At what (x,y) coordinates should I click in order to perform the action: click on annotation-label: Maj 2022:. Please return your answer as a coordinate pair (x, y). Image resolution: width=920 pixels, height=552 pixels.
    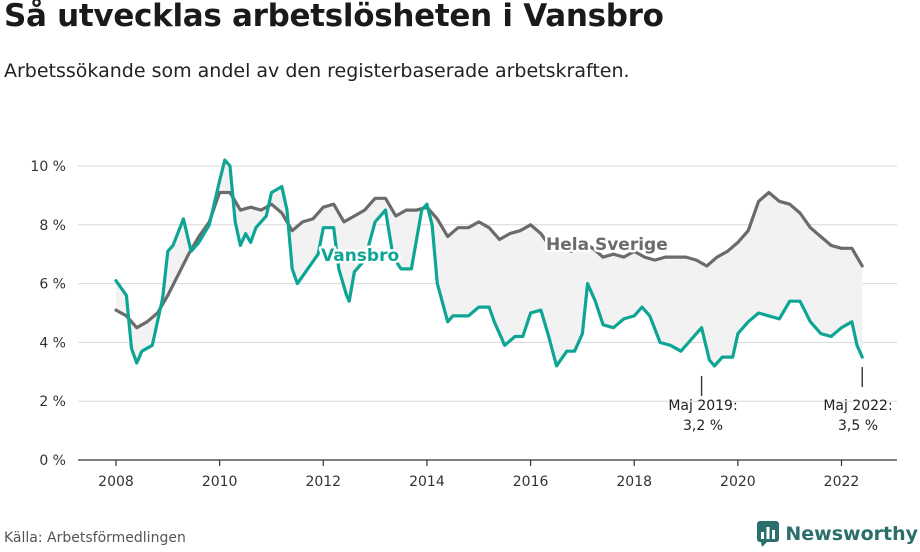
    Looking at the image, I should click on (857, 406).